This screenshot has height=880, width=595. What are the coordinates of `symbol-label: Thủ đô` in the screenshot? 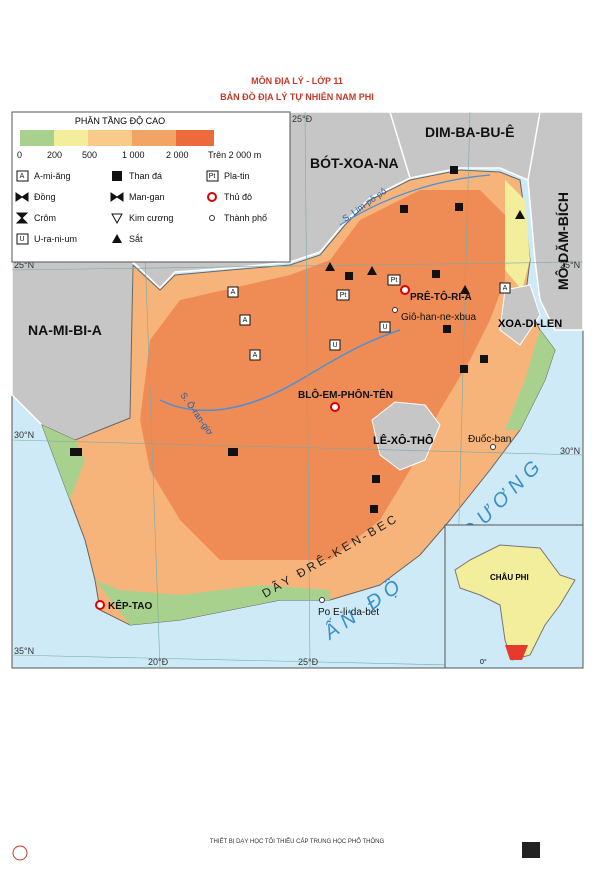 It's located at (238, 197).